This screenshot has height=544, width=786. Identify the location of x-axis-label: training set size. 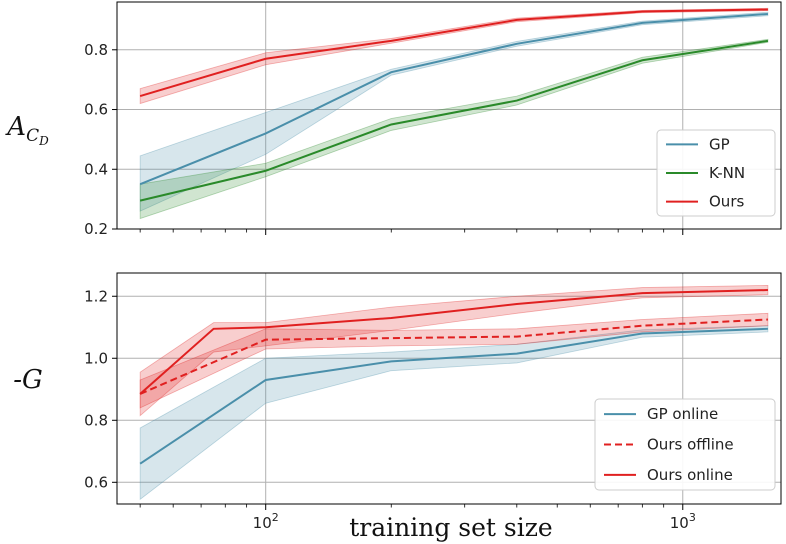
(450, 527).